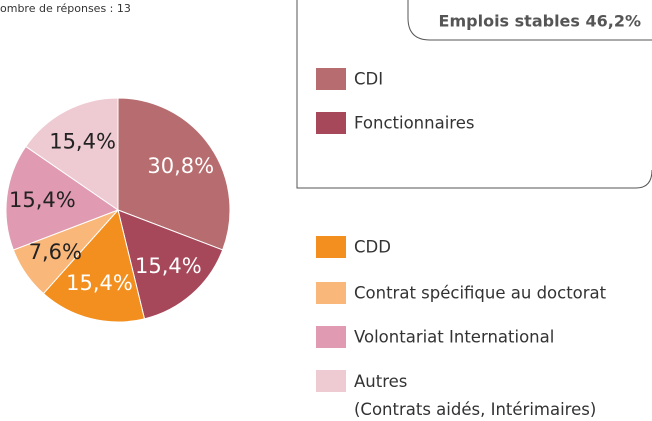 Image resolution: width=652 pixels, height=421 pixels. I want to click on legend-label: Volontariat International, so click(454, 337).